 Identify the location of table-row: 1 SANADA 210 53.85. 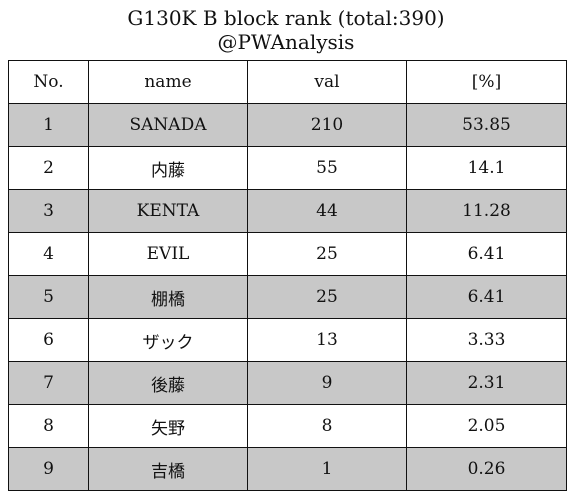
(287, 125).